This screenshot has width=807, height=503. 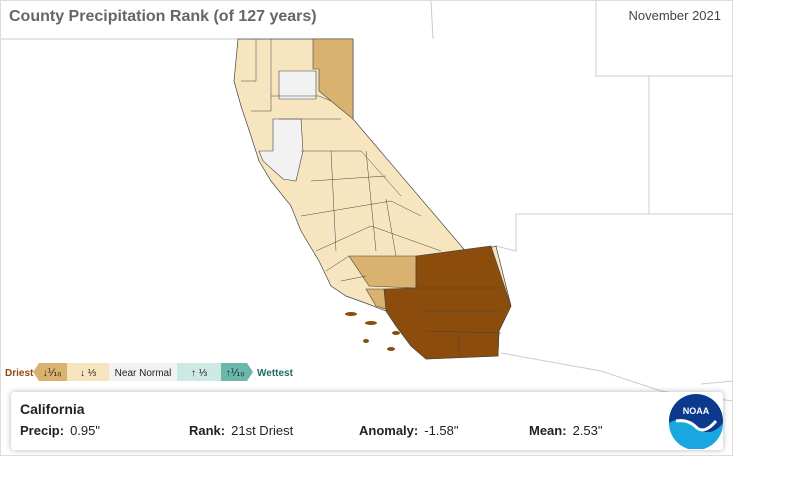 What do you see at coordinates (275, 373) in the screenshot?
I see `legend-wettest: Wettest` at bounding box center [275, 373].